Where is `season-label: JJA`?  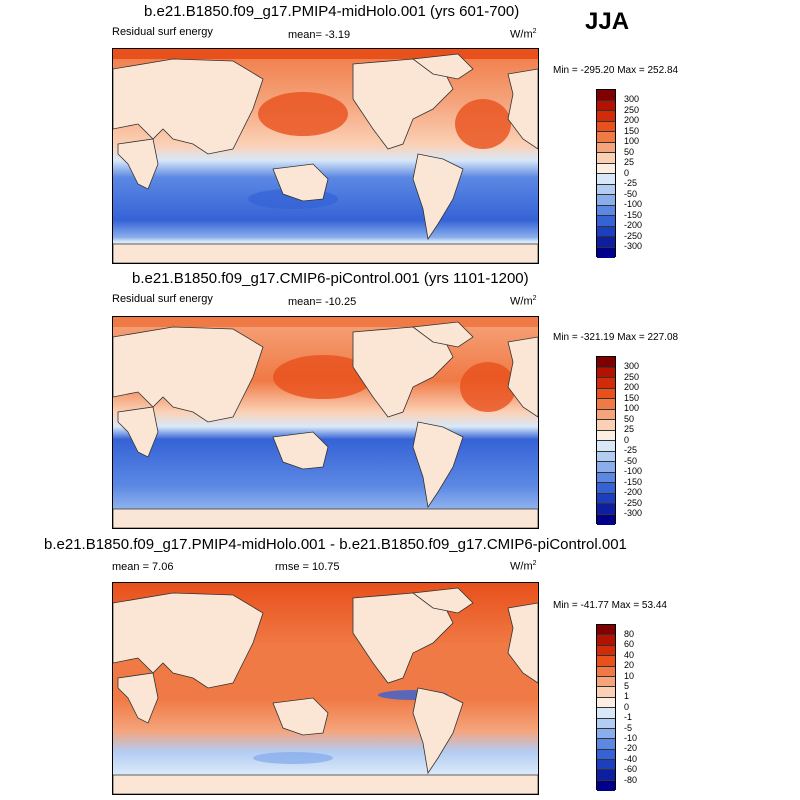 season-label: JJA is located at coordinates (607, 21).